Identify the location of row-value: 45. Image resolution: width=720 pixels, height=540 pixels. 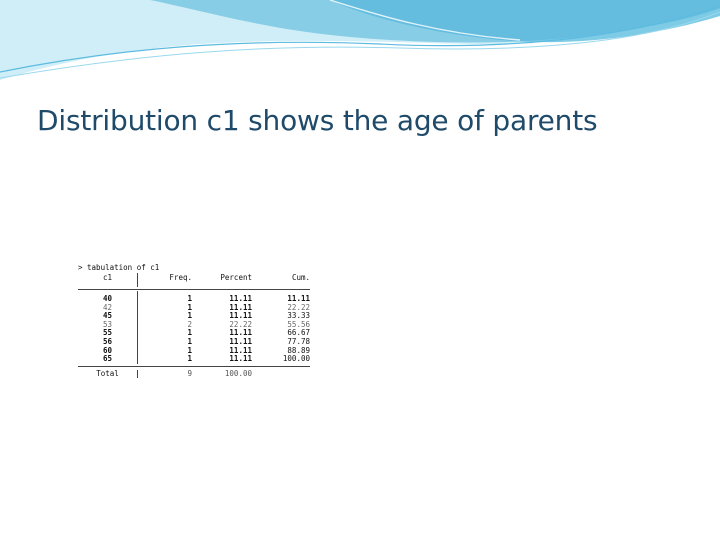
(108, 316).